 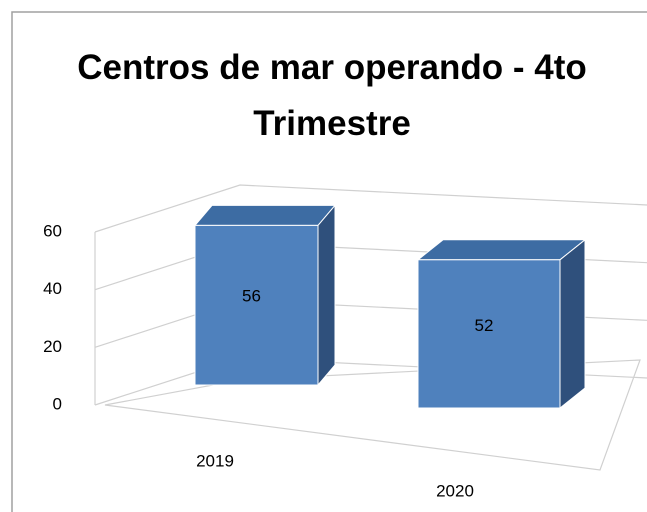 What do you see at coordinates (57, 403) in the screenshot?
I see `y-tick-label: 0` at bounding box center [57, 403].